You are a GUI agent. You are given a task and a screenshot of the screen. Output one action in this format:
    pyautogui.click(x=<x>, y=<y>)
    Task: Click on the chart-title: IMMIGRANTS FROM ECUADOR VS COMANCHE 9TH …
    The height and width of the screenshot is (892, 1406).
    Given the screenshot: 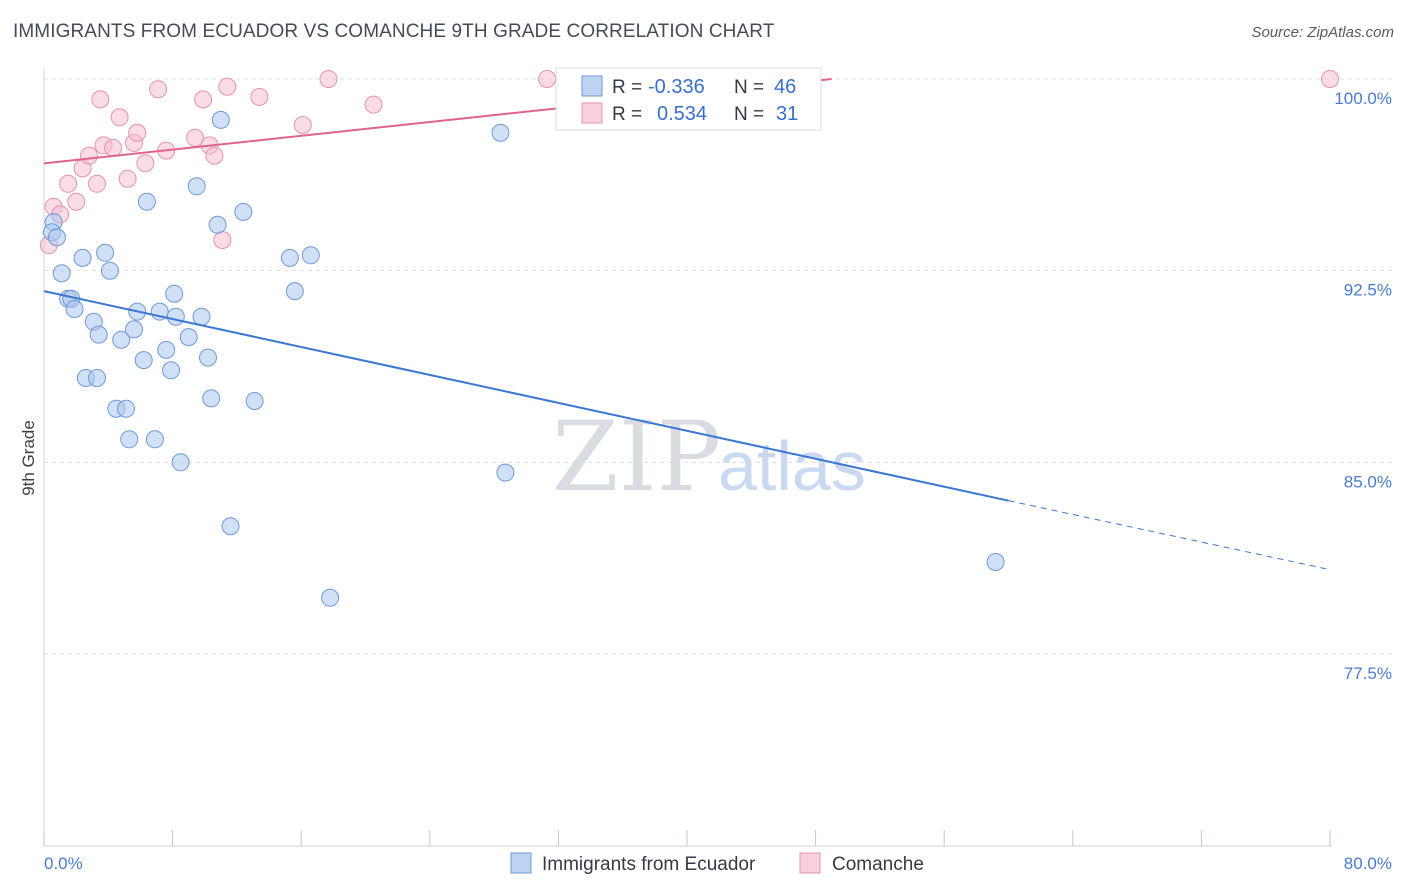 What is the action you would take?
    pyautogui.click(x=394, y=31)
    